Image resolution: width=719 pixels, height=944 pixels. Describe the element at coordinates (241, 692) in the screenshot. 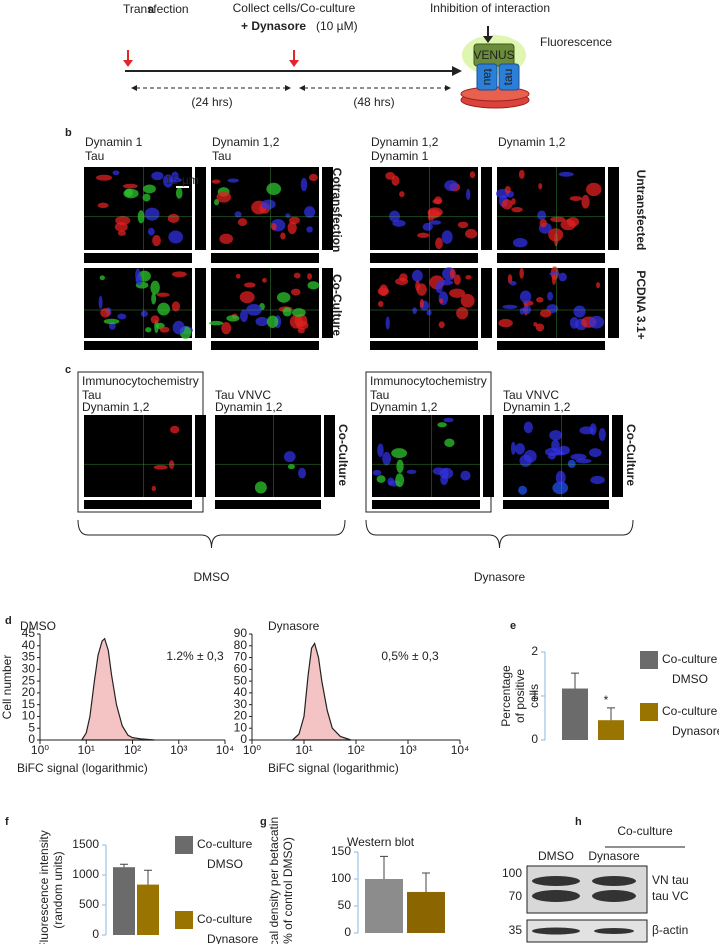

I see `y-tick-label: 40` at that location.